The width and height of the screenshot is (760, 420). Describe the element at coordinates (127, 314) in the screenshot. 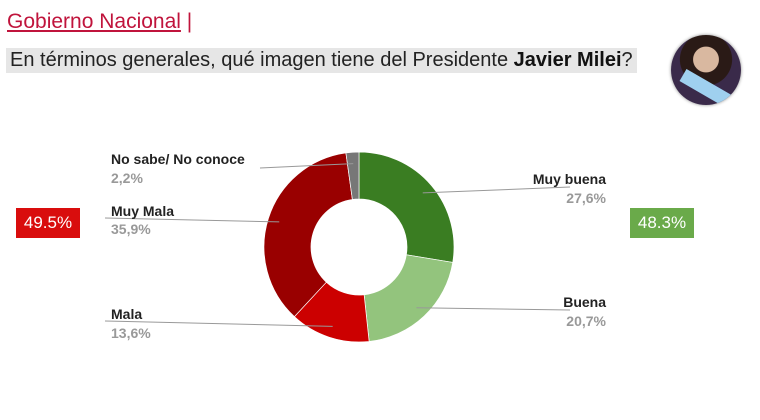

I see `label-mala: Mala` at that location.